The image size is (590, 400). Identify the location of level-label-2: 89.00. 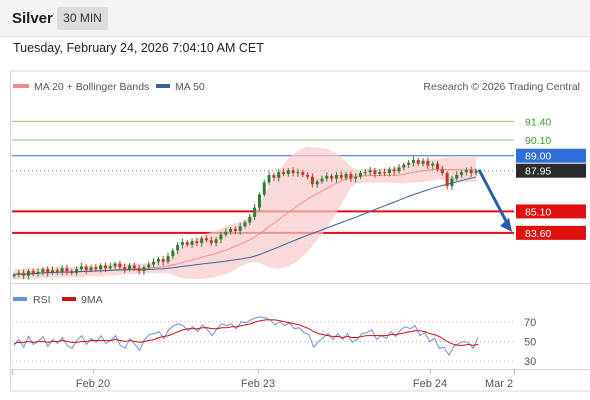
(538, 157).